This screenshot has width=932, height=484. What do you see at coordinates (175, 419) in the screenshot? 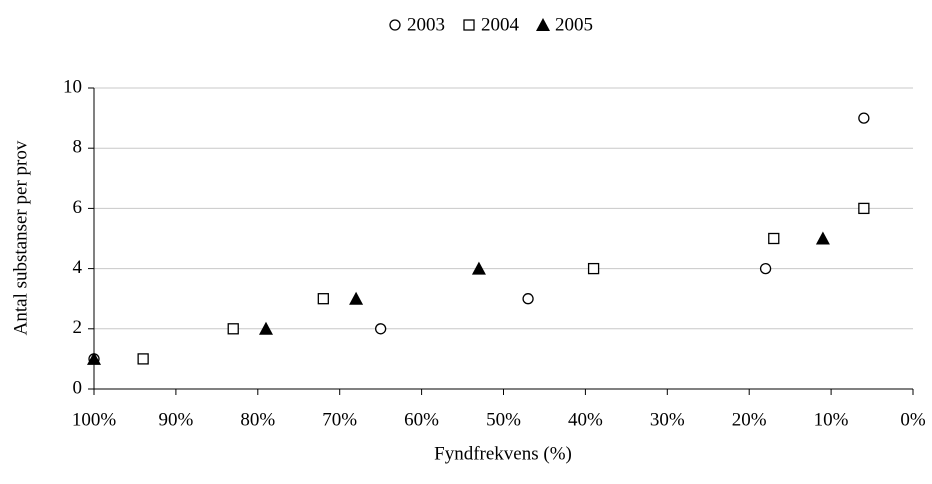
I see `x-tick-label: 90%` at bounding box center [175, 419].